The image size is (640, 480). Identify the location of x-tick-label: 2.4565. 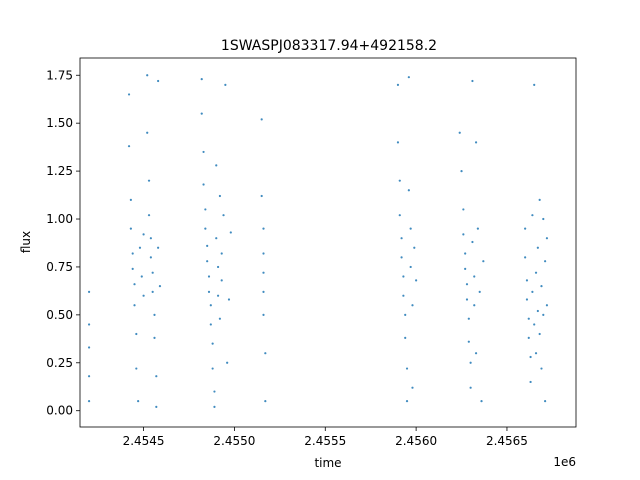
(507, 441).